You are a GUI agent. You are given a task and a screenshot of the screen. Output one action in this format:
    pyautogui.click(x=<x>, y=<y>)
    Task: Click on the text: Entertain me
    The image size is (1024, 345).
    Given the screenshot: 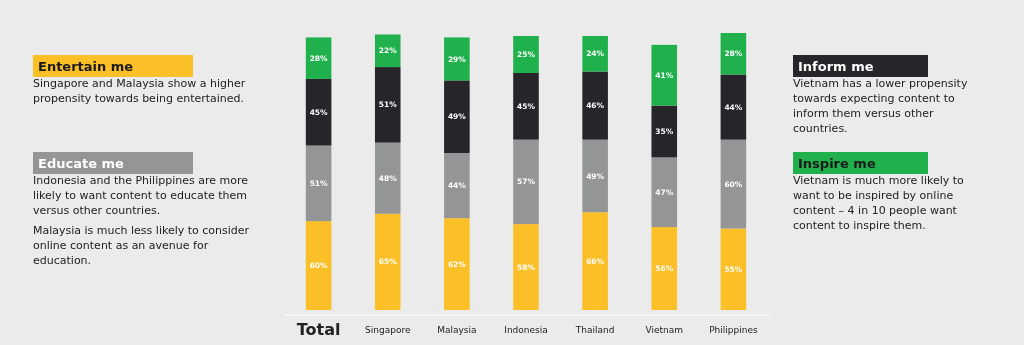 What is the action you would take?
    pyautogui.click(x=86, y=66)
    